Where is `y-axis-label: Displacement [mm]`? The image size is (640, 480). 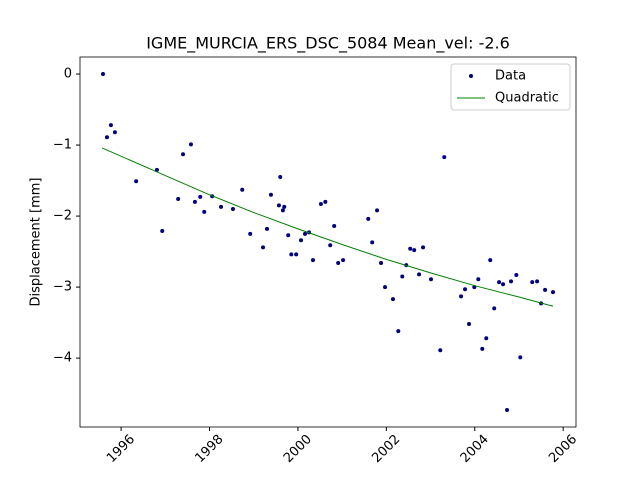 y-axis-label: Displacement [mm] is located at coordinates (36, 242).